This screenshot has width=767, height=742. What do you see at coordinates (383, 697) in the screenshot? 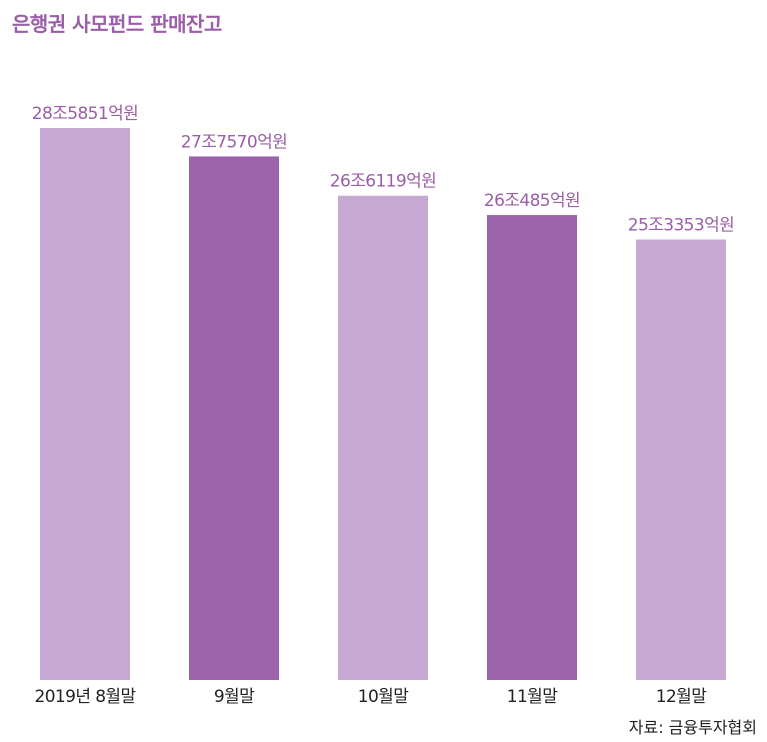
I see `category-label-3: 10월말` at bounding box center [383, 697].